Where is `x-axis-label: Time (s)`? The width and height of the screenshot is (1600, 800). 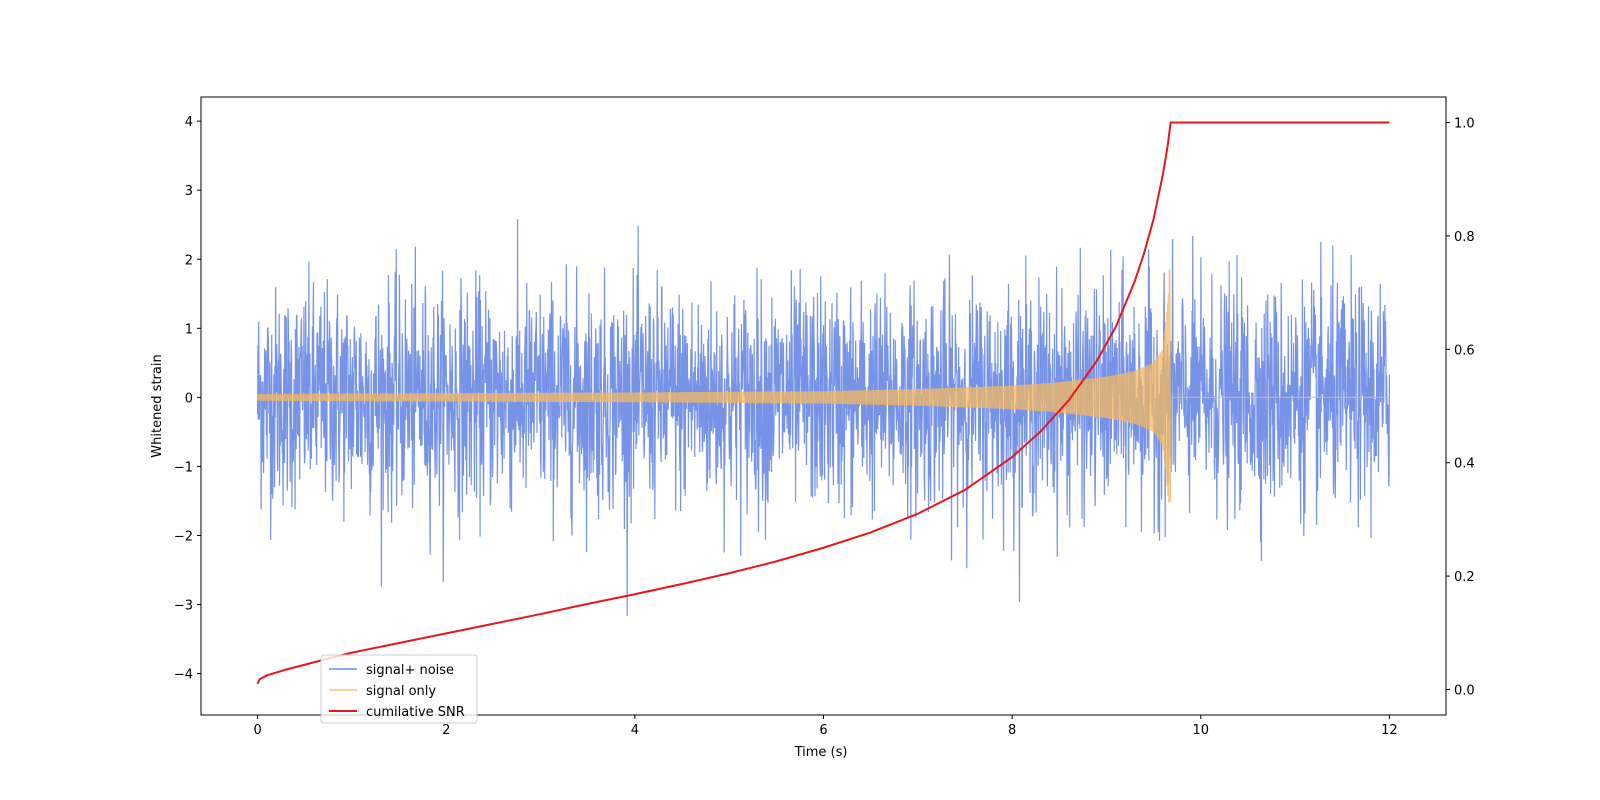 x-axis-label: Time (s) is located at coordinates (821, 752).